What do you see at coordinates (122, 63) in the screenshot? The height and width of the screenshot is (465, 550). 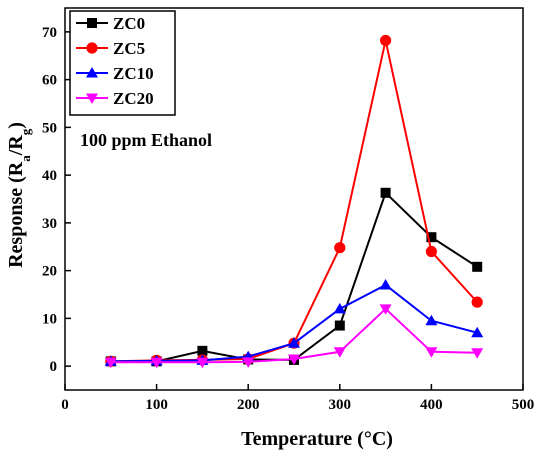 I see `legend: ZC0 ZC5 ZC10 ZC20` at bounding box center [122, 63].